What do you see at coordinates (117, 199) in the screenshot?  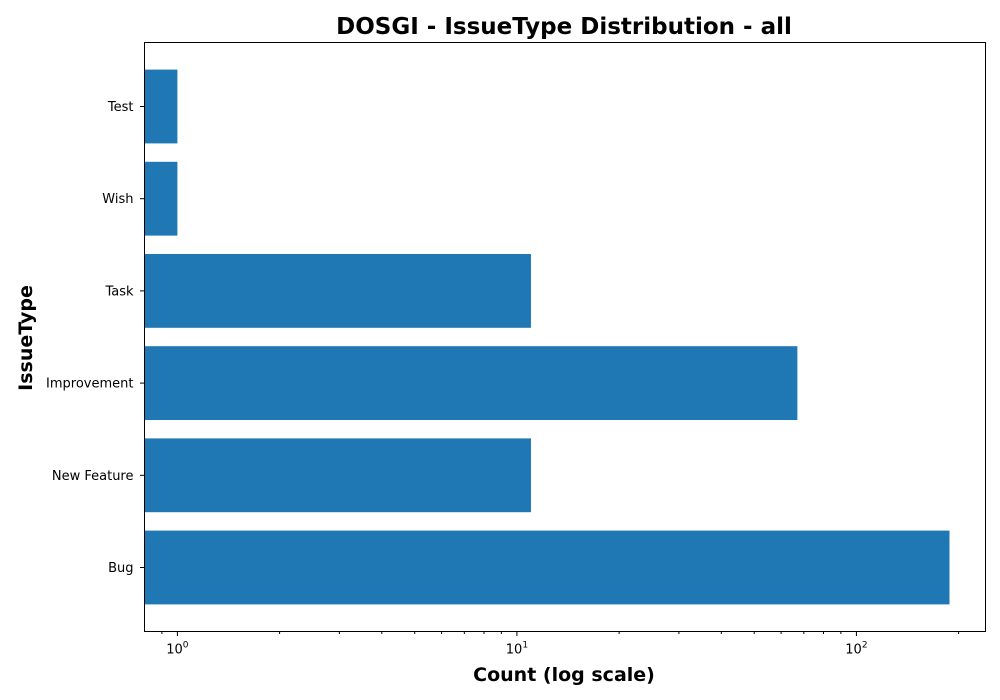 I see `y-tick-label: Wish` at bounding box center [117, 199].